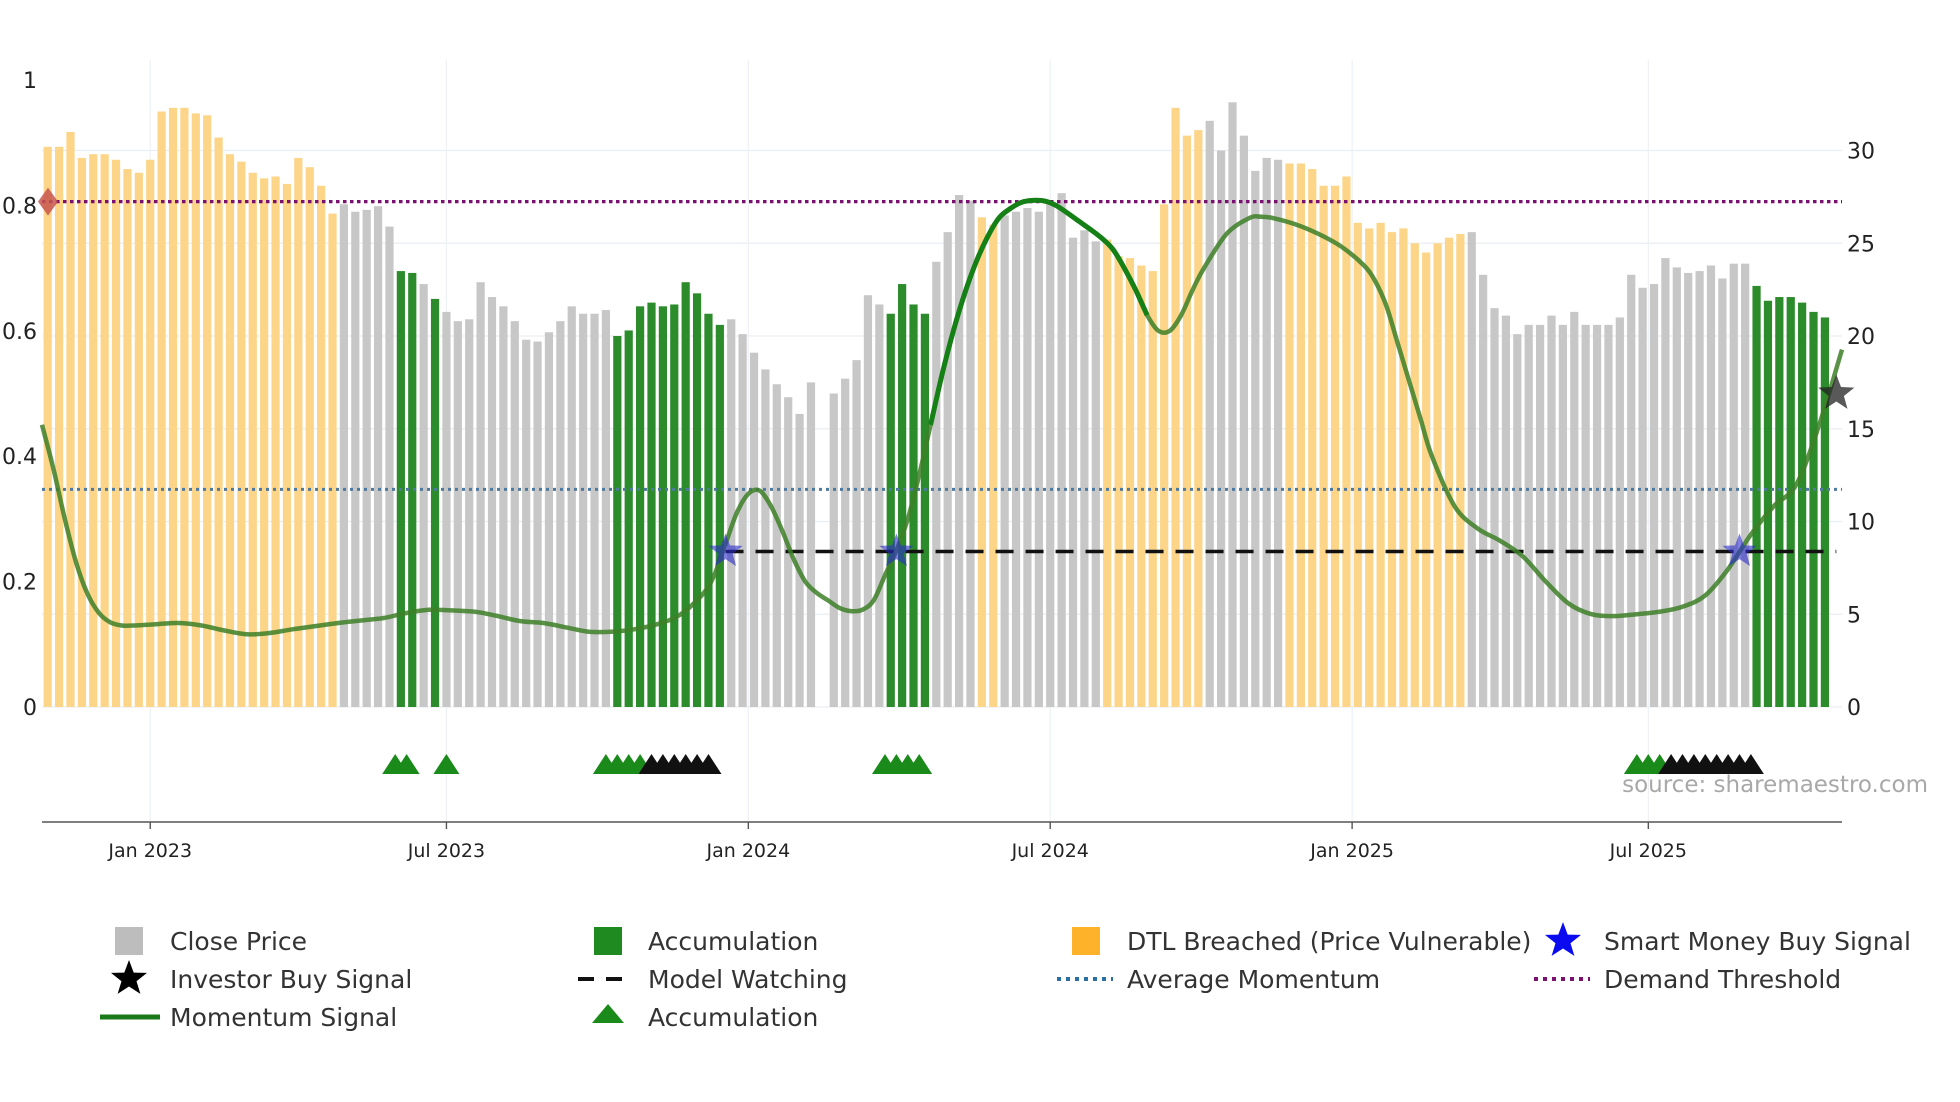  I want to click on left-axis-tick-label: 1, so click(30, 81).